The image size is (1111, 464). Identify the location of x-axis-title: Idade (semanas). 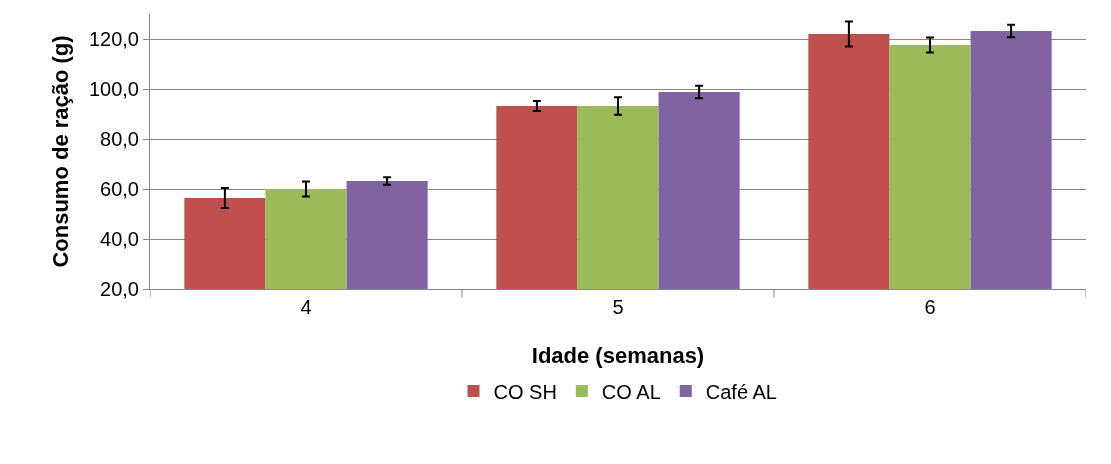
(618, 355).